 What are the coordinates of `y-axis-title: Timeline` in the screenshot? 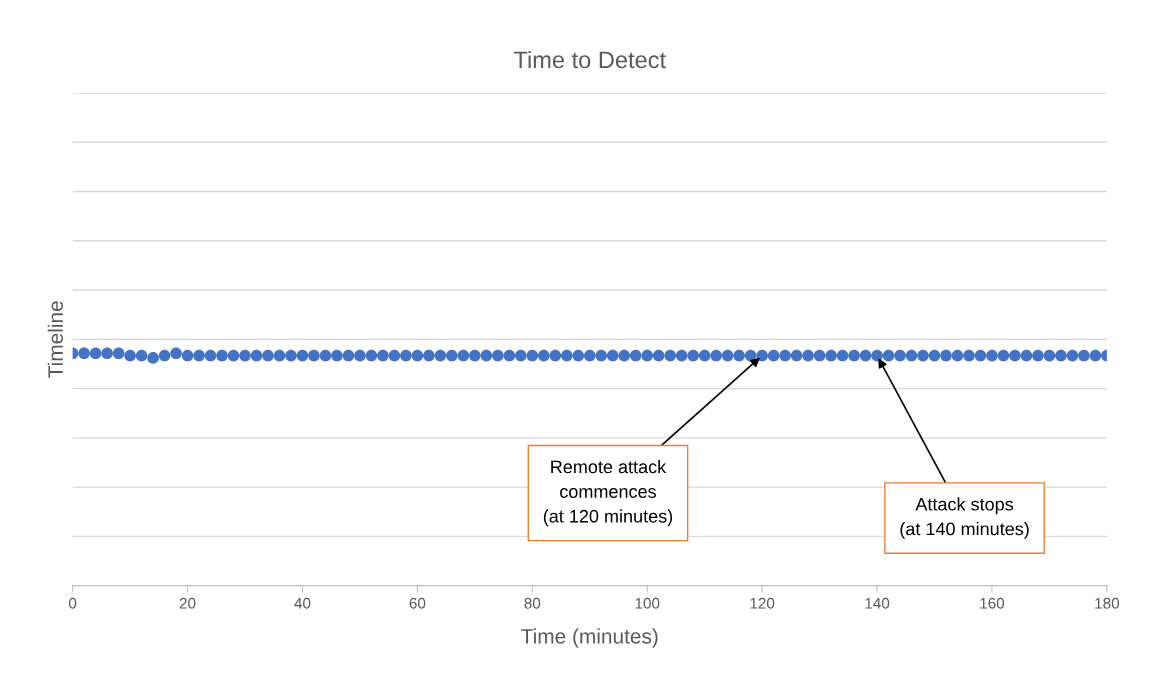 It's located at (55, 339).